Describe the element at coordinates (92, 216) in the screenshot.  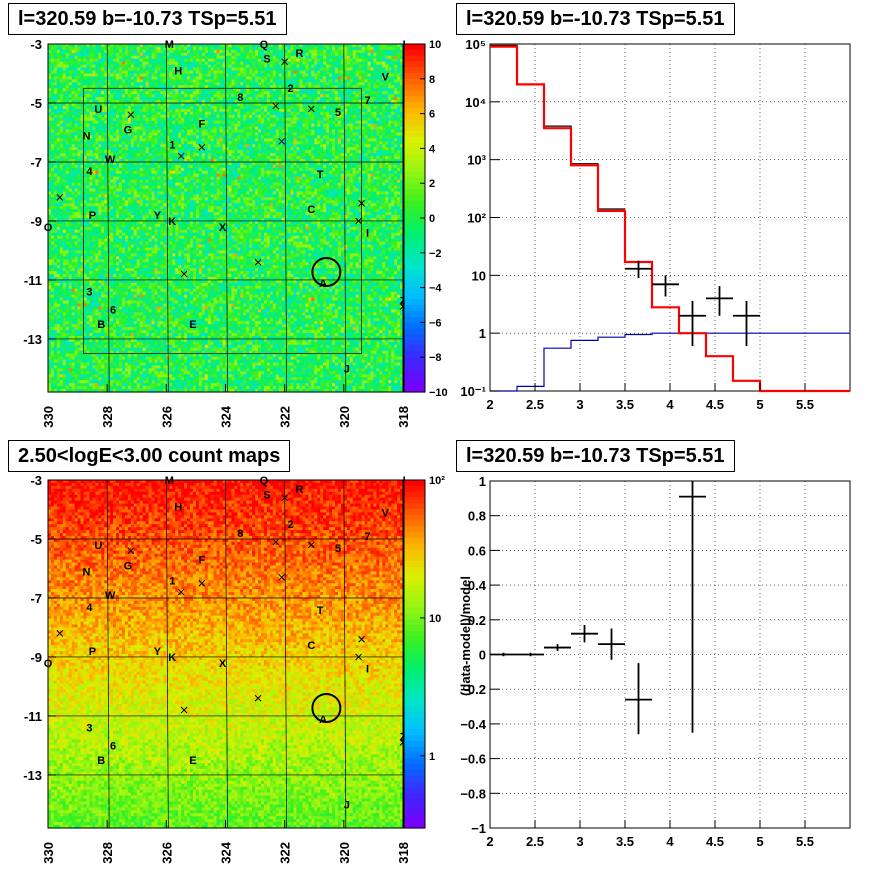
I see `source-label: P` at that location.